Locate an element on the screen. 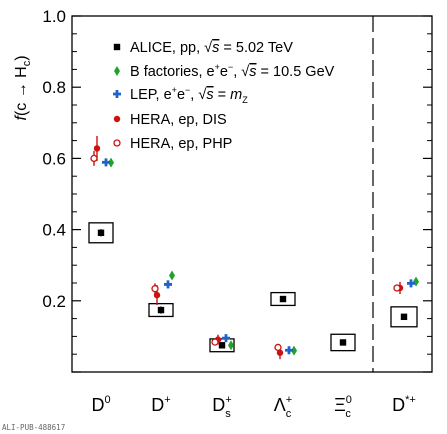 The image size is (447, 434). category-label: D*+ is located at coordinates (404, 404).